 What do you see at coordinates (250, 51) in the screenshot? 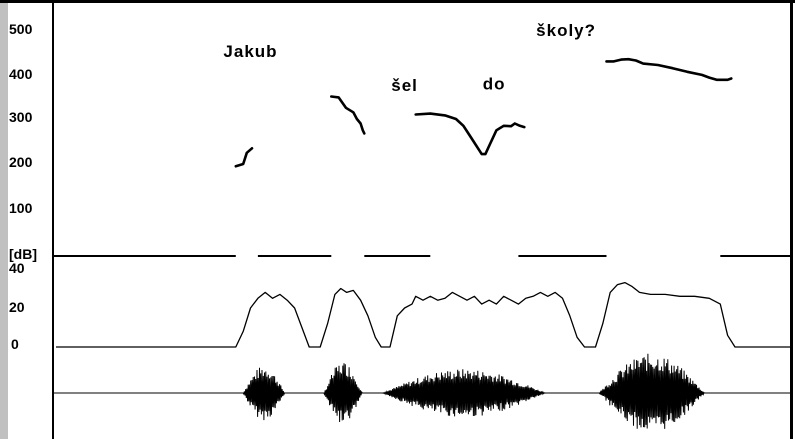
I see `word-label: Jakub` at bounding box center [250, 51].